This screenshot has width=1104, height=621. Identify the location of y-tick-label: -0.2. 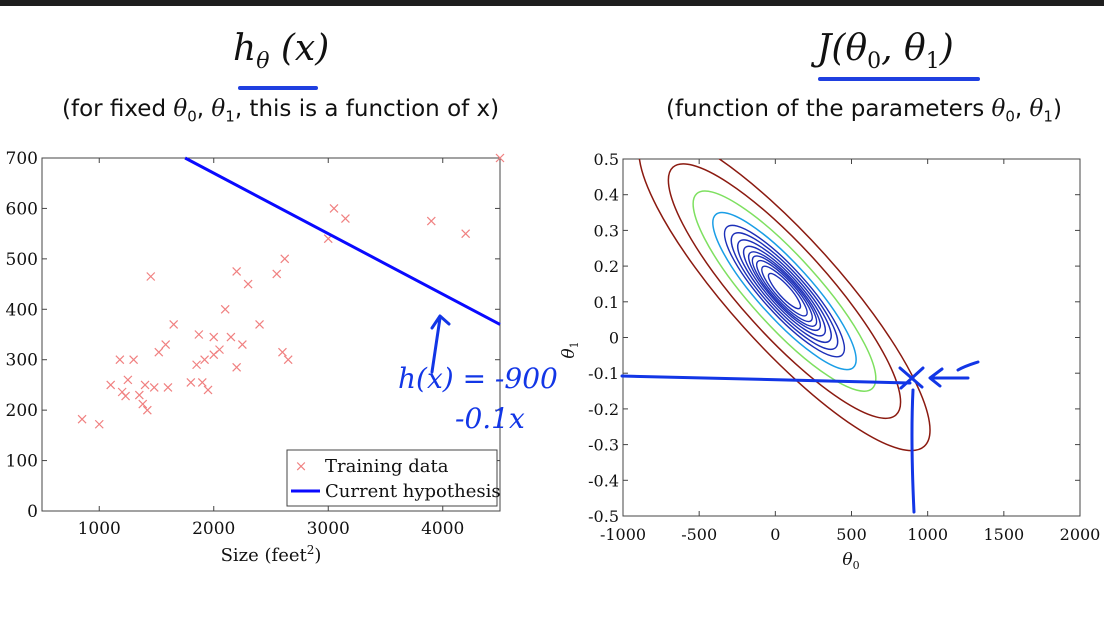
(603, 409).